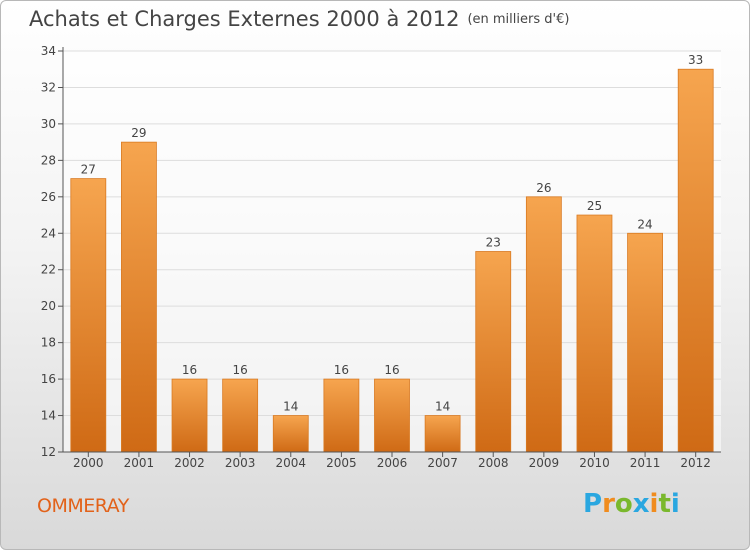 The width and height of the screenshot is (750, 550). I want to click on x-tick-label: 2006, so click(392, 463).